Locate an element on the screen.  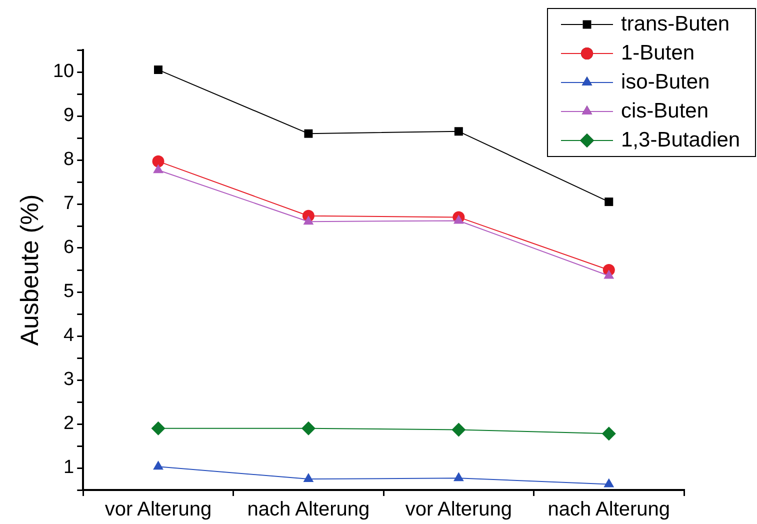
y-tick-label: 2 is located at coordinates (69, 423).